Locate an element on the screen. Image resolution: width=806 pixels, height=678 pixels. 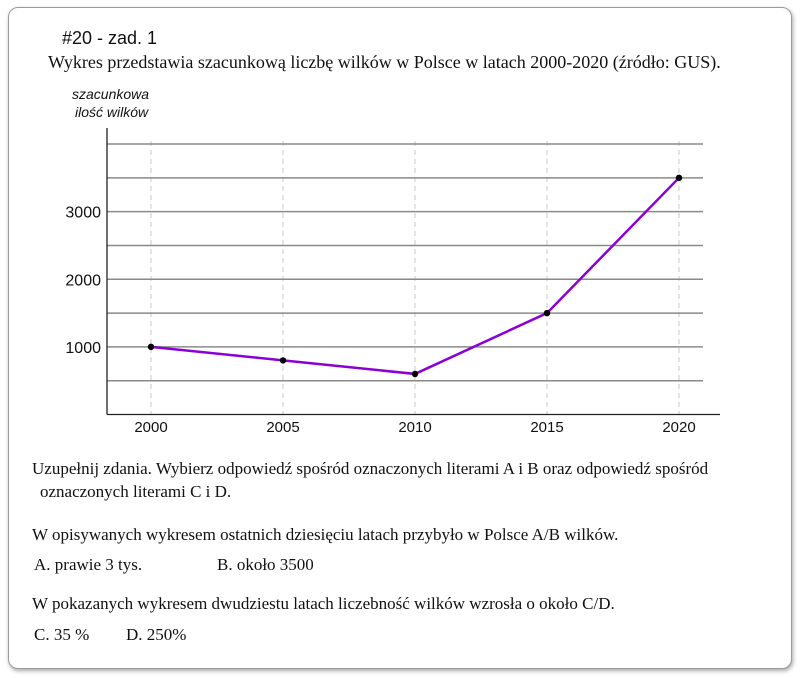
option-a: A. prawie 3 tys. is located at coordinates (88, 564).